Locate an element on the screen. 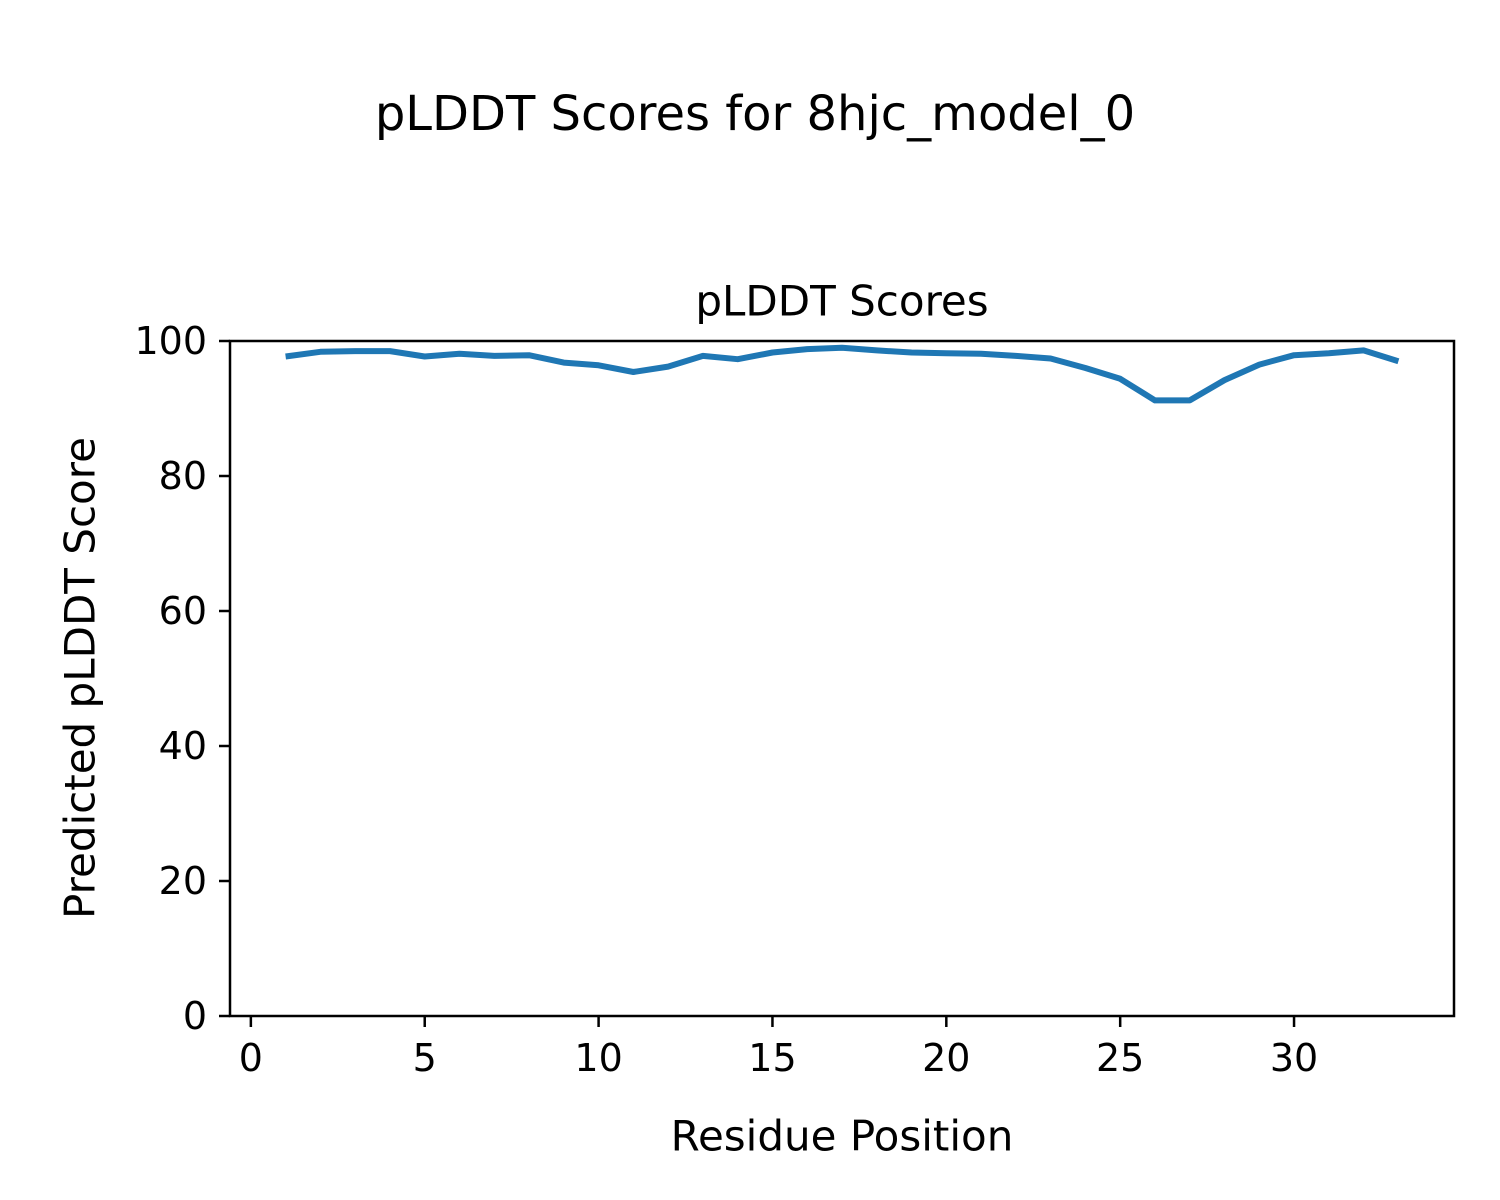 This screenshot has width=1500, height=1200. x-tick-label: 10 is located at coordinates (598, 1058).